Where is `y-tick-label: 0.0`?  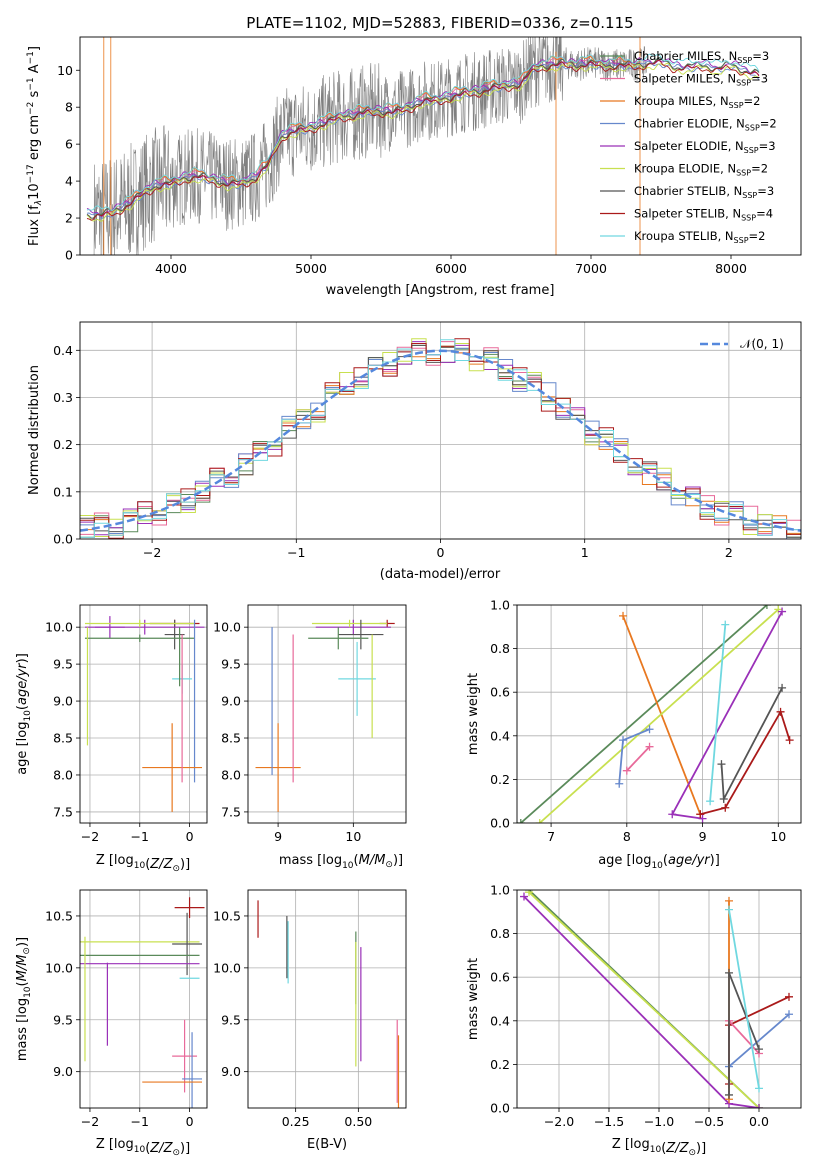
y-tick-label: 0.0 is located at coordinates (500, 1108).